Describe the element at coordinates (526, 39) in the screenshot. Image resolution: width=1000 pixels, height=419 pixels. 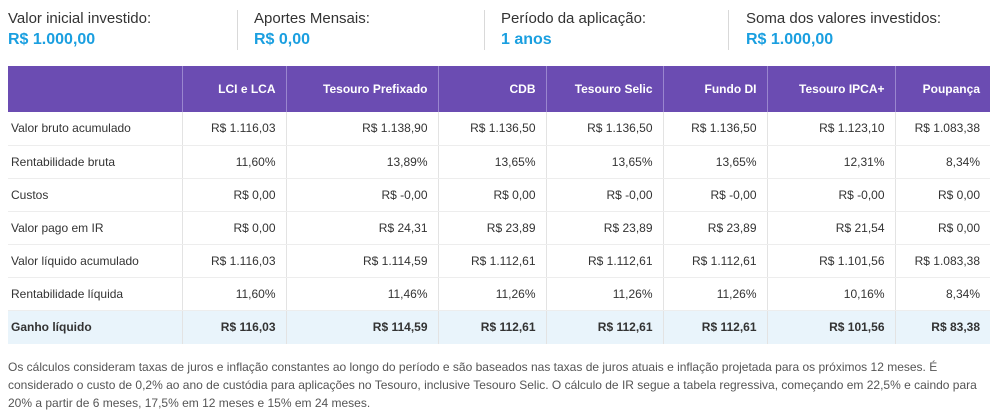
I see `summary-value: 1 anos` at that location.